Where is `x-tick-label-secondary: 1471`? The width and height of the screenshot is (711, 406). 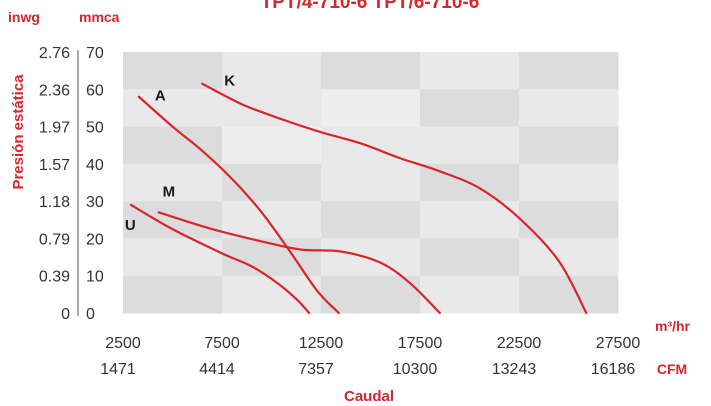
x-tick-label-secondary: 1471 is located at coordinates (118, 369).